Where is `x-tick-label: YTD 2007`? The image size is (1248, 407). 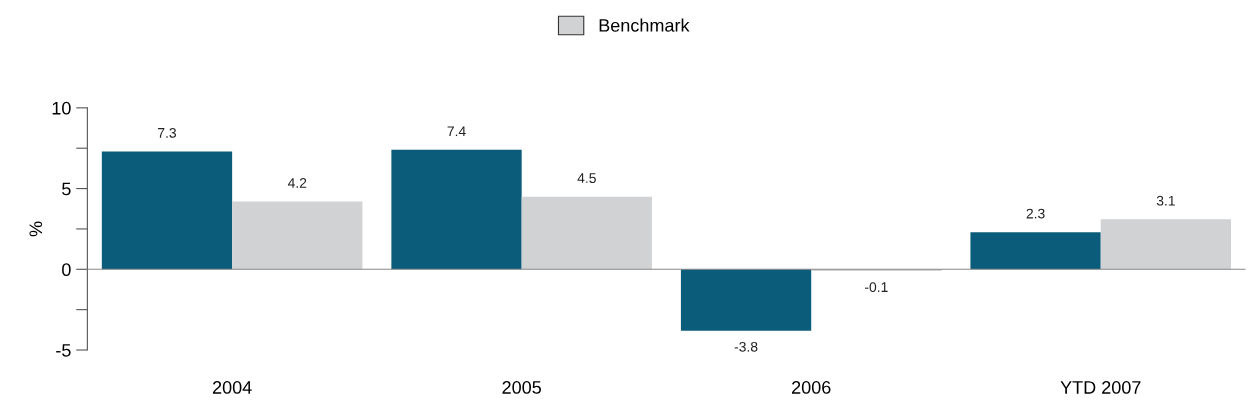
x-tick-label: YTD 2007 is located at coordinates (1100, 387).